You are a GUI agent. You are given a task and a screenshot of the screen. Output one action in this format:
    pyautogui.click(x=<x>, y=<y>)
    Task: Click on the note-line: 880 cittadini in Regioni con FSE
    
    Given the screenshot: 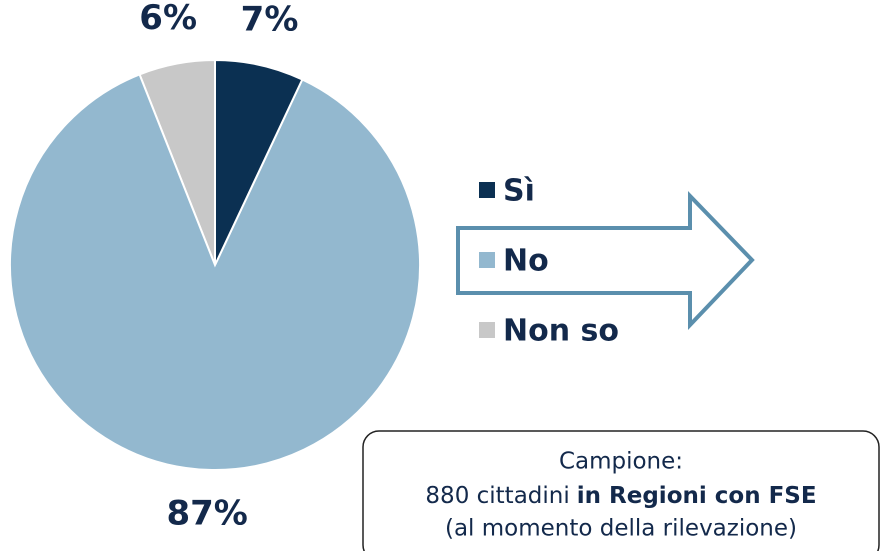 What is the action you would take?
    pyautogui.click(x=620, y=496)
    